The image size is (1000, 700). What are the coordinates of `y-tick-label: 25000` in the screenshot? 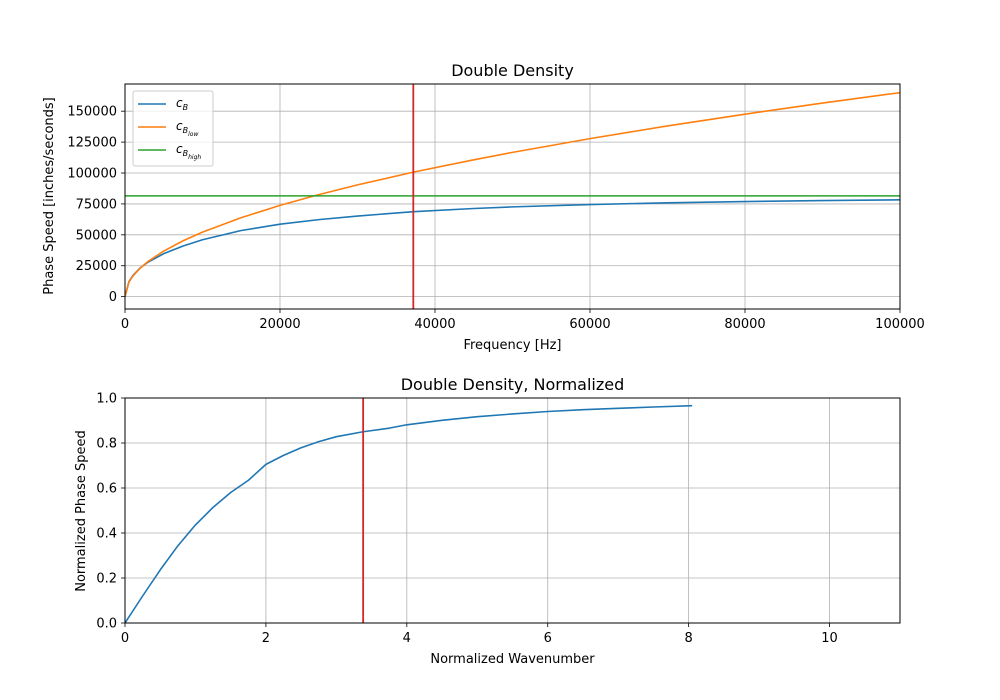 It's located at (96, 266).